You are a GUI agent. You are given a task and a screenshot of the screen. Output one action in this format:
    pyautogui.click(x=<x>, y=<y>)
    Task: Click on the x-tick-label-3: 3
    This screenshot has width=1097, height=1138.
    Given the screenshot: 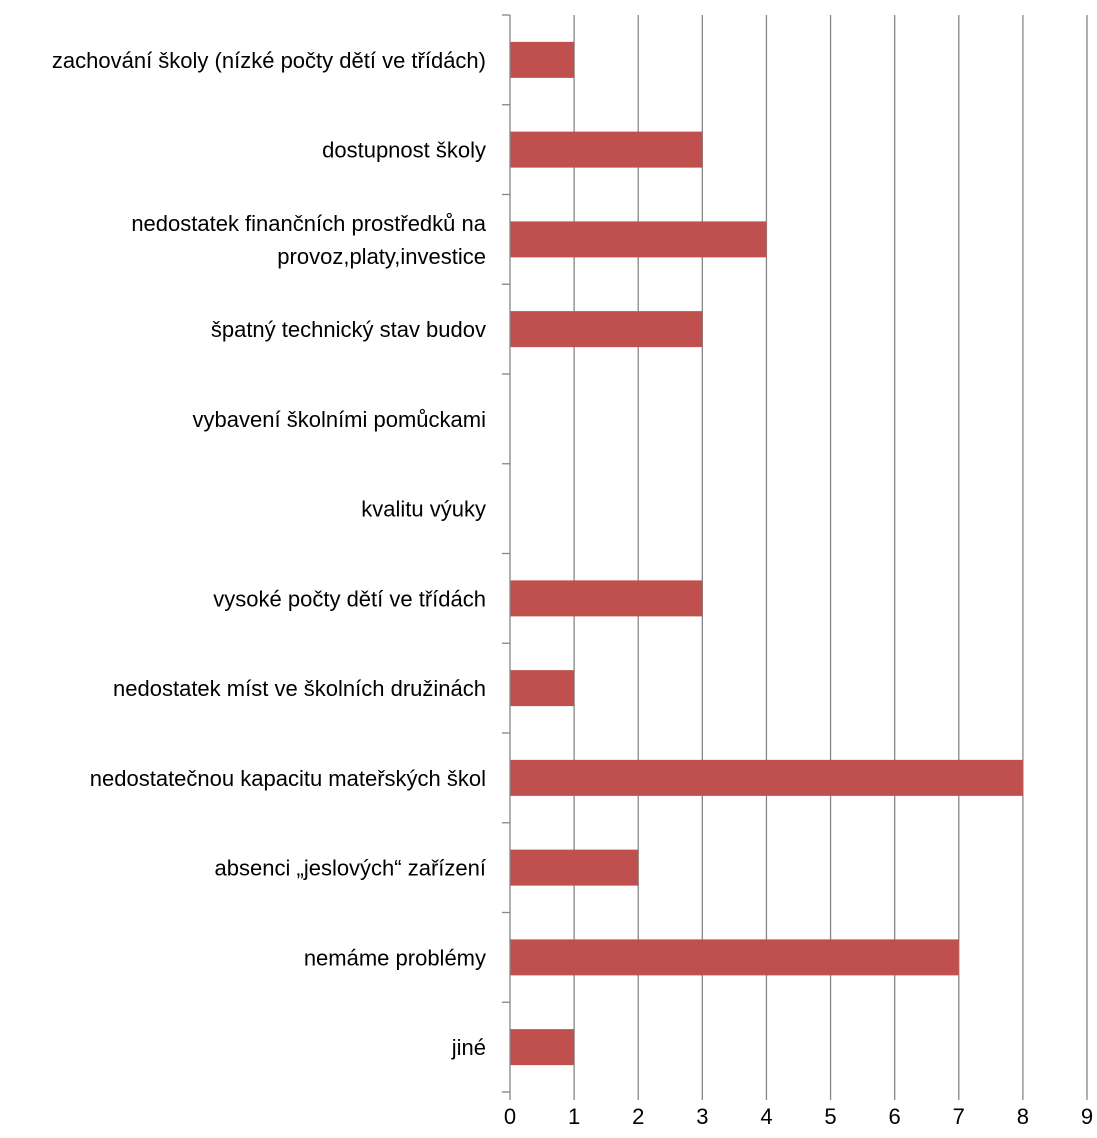 What is the action you would take?
    pyautogui.click(x=702, y=1116)
    